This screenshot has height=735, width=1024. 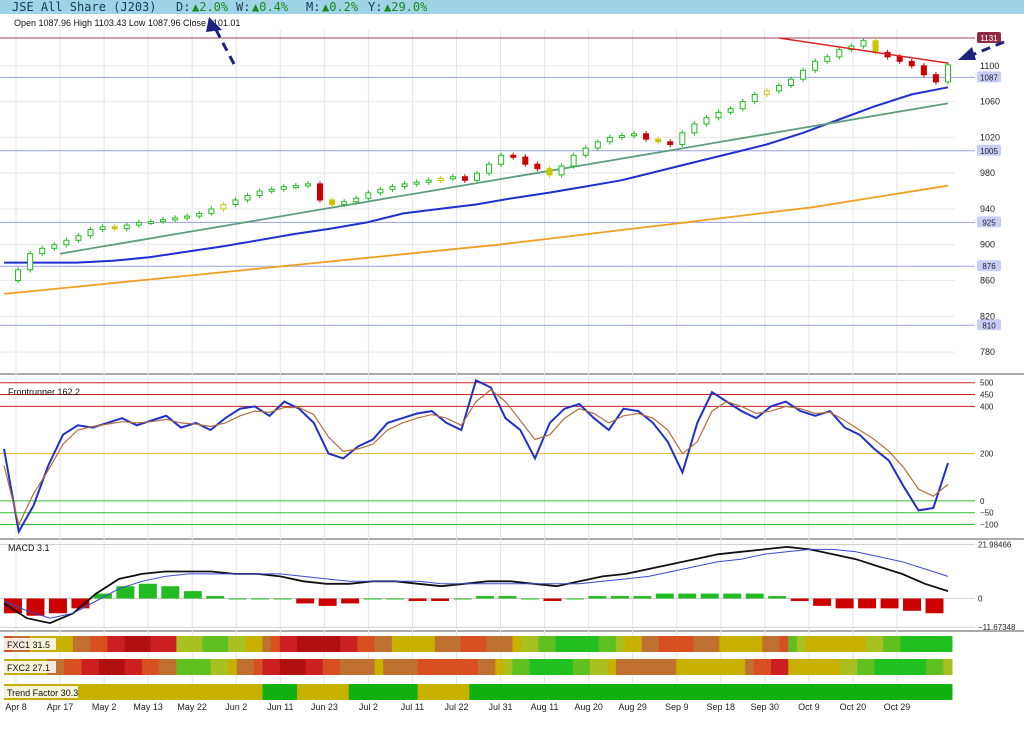 I want to click on macd-tick-label: −11.67348, so click(x=997, y=627).